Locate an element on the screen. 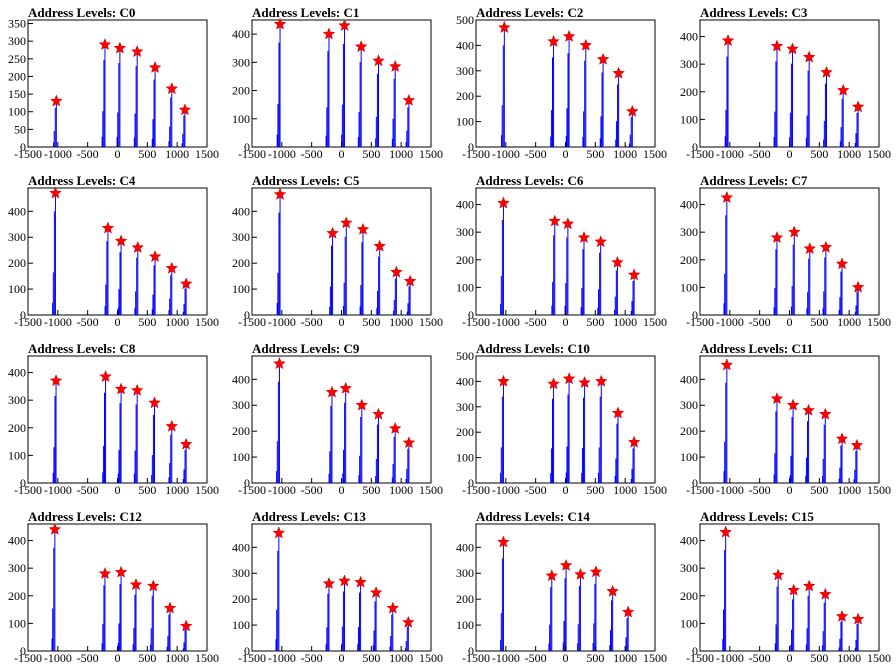 The height and width of the screenshot is (672, 896). y-tick-label: 500 is located at coordinates (465, 20).